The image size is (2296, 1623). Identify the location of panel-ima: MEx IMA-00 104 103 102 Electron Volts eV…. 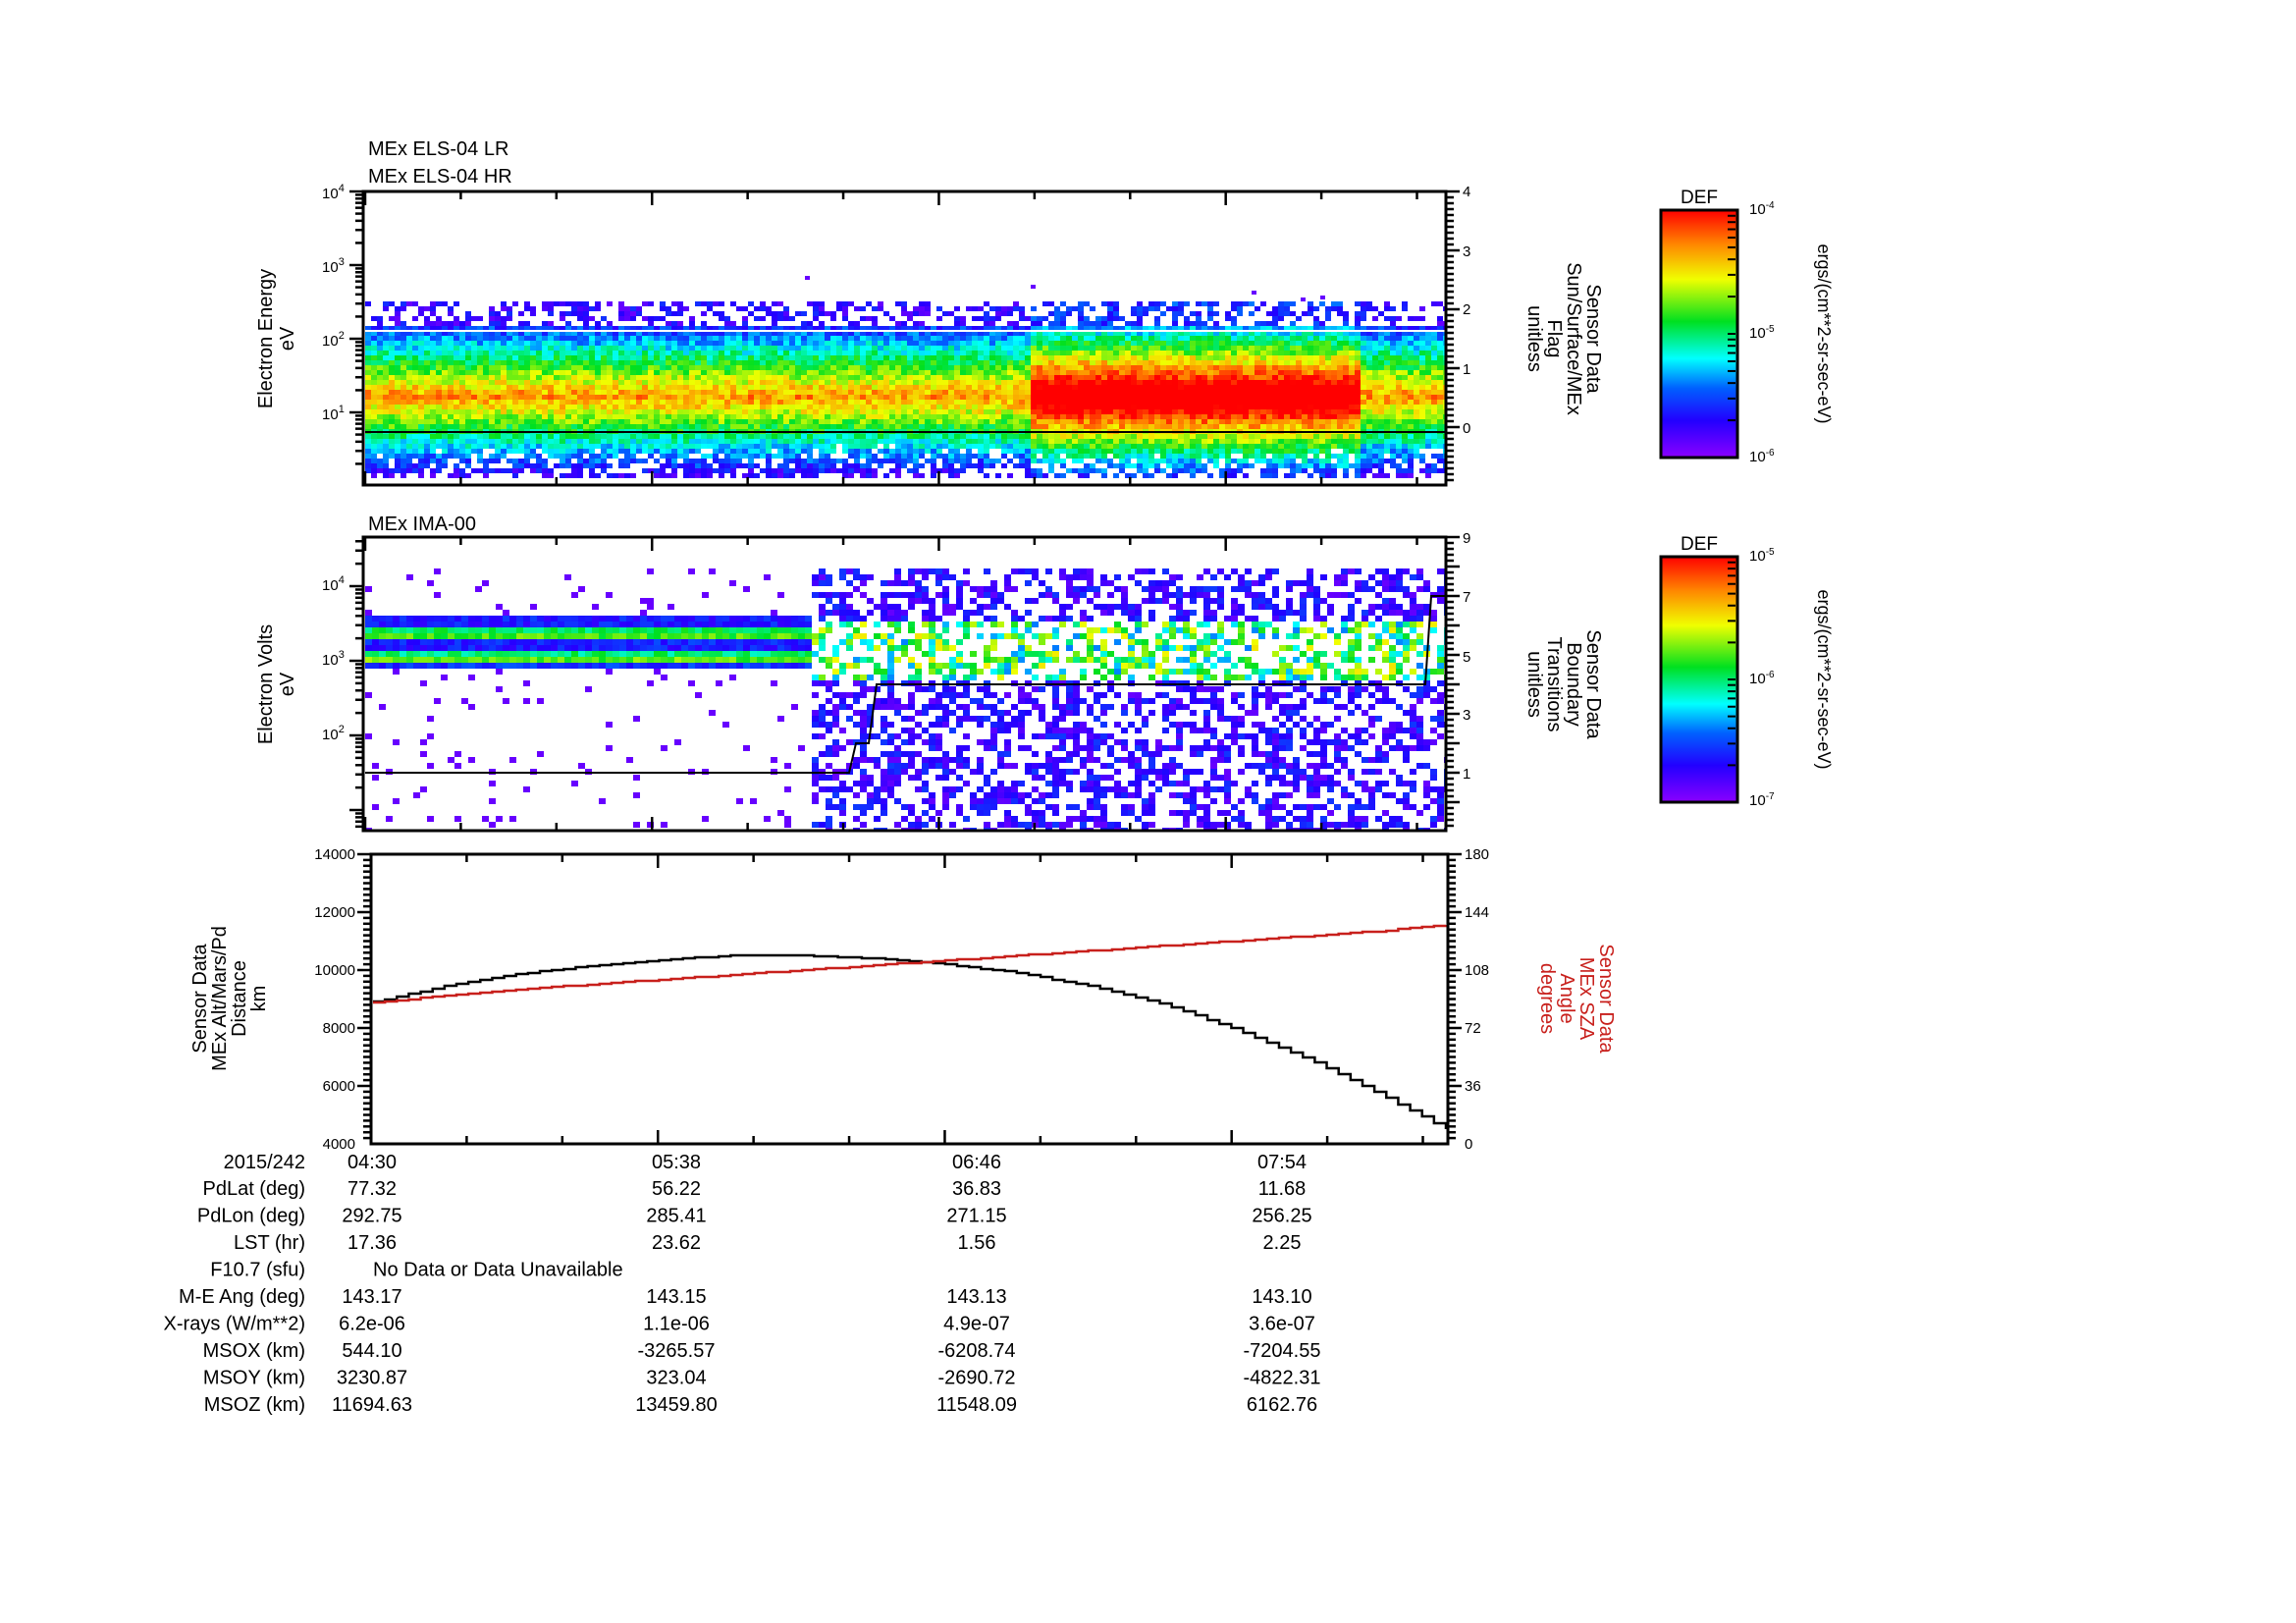
(1045, 673).